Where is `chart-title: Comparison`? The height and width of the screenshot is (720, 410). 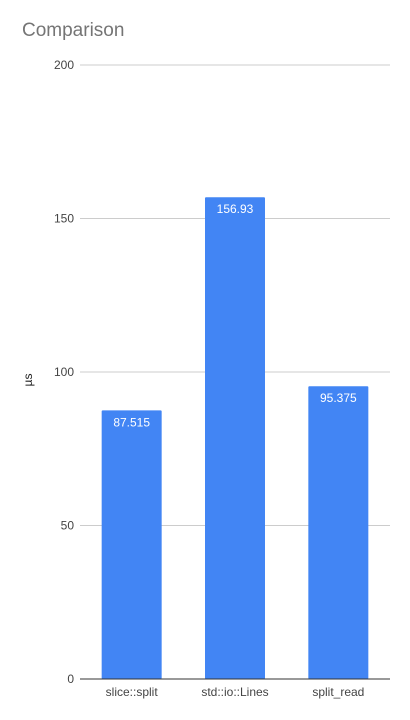
chart-title: Comparison is located at coordinates (73, 30).